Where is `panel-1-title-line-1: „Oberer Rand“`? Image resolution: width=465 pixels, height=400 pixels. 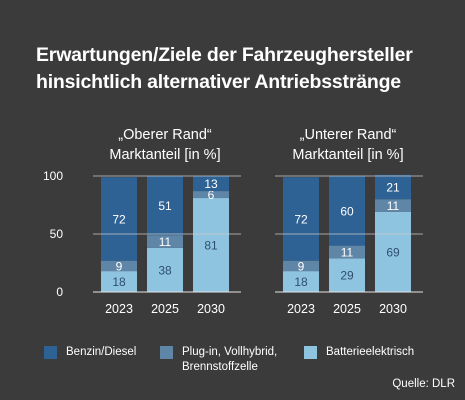
panel-1-title-line-1: „Oberer Rand“ is located at coordinates (165, 135).